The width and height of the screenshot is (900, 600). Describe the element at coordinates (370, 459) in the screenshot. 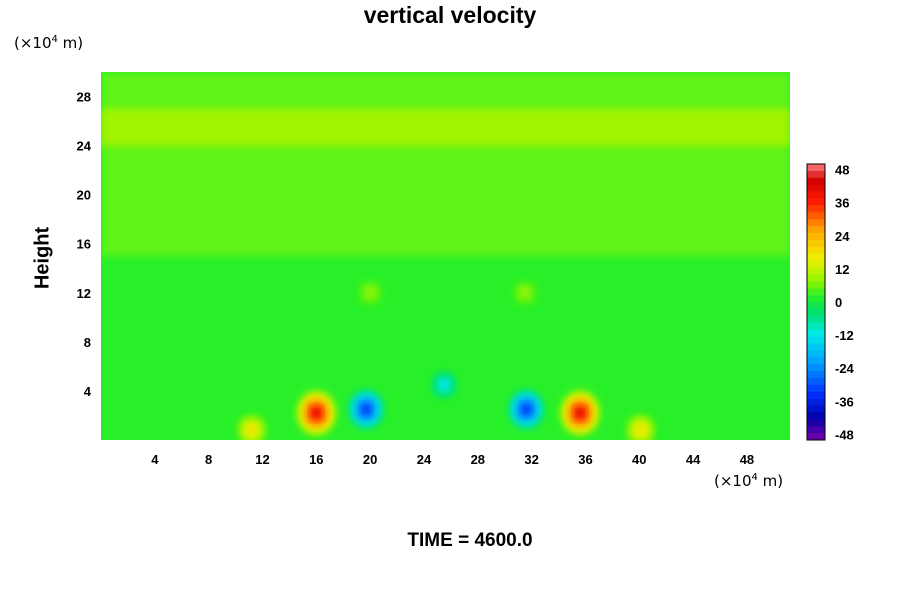

I see `x-tick-label: 20` at that location.